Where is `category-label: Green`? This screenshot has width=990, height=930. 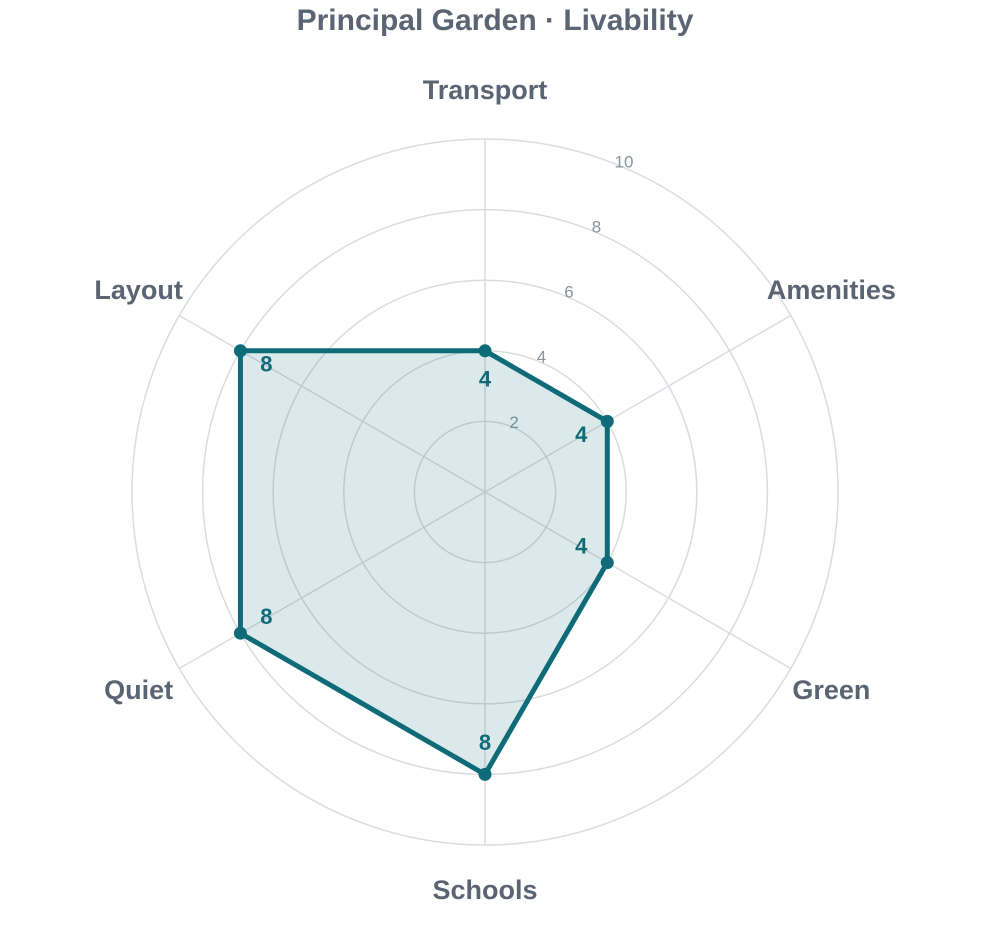
category-label: Green is located at coordinates (831, 690).